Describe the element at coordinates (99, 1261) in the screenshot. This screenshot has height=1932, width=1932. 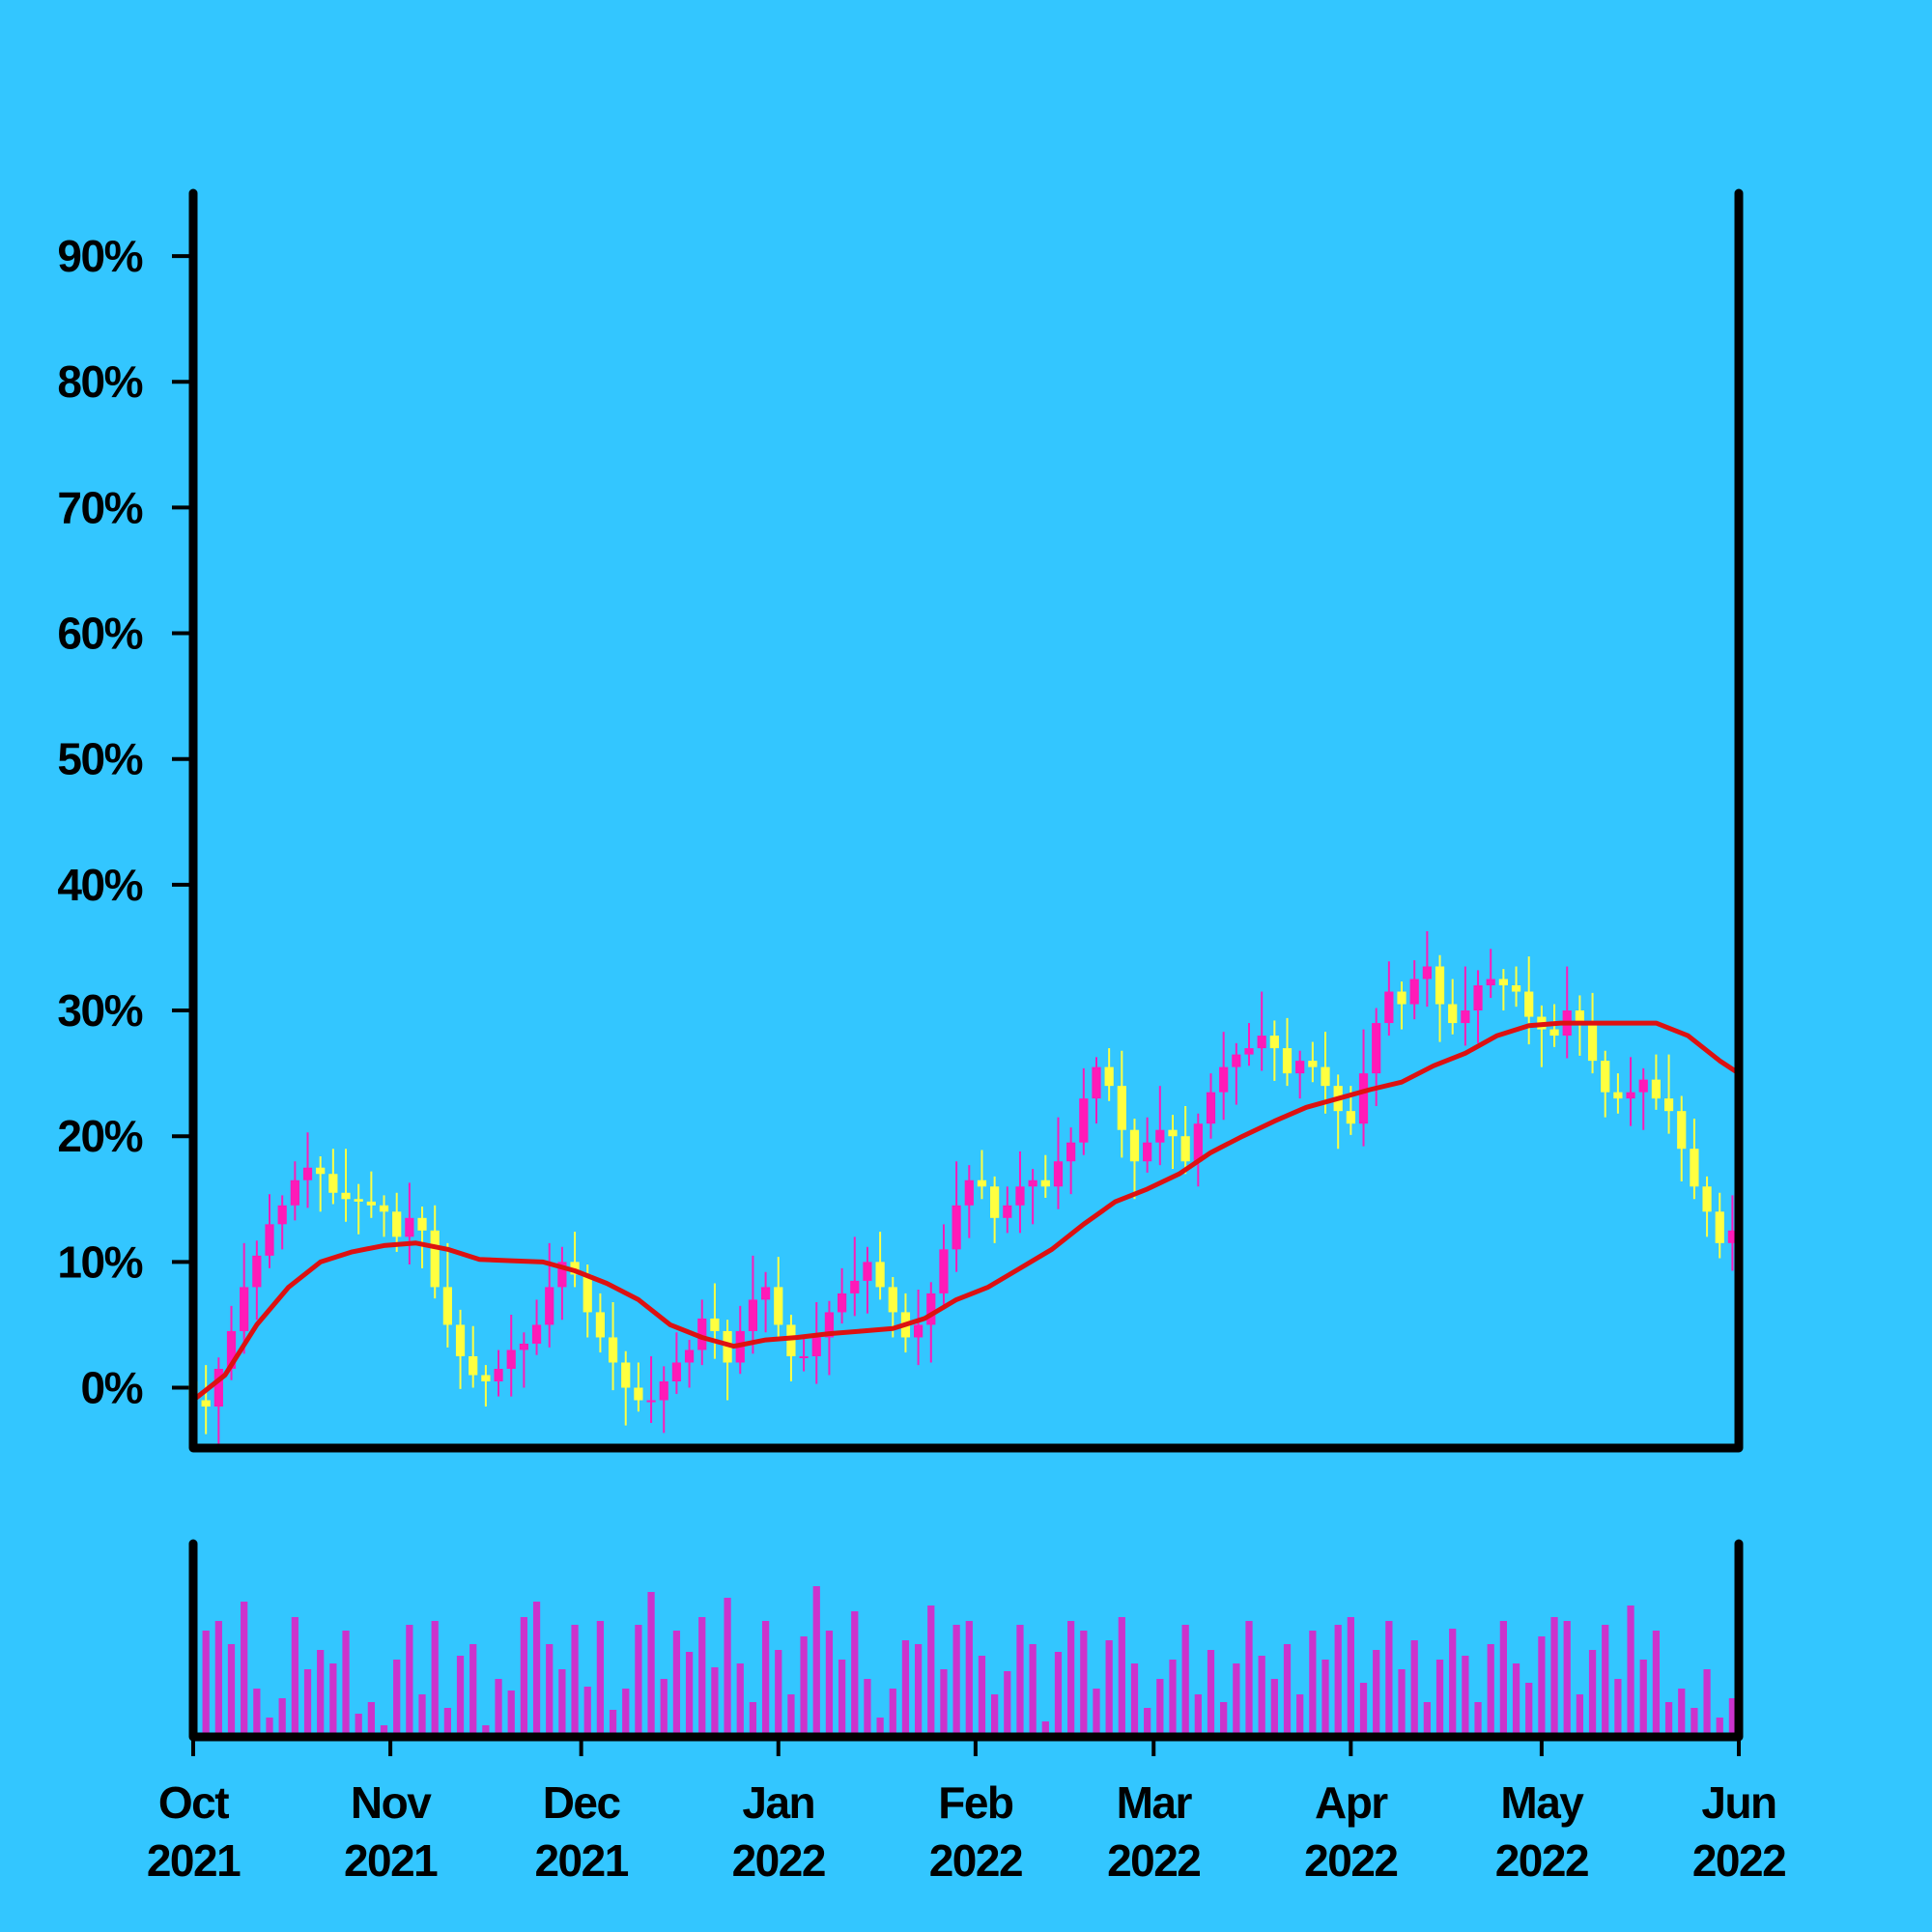
I see `y-tick-label: 10%` at that location.